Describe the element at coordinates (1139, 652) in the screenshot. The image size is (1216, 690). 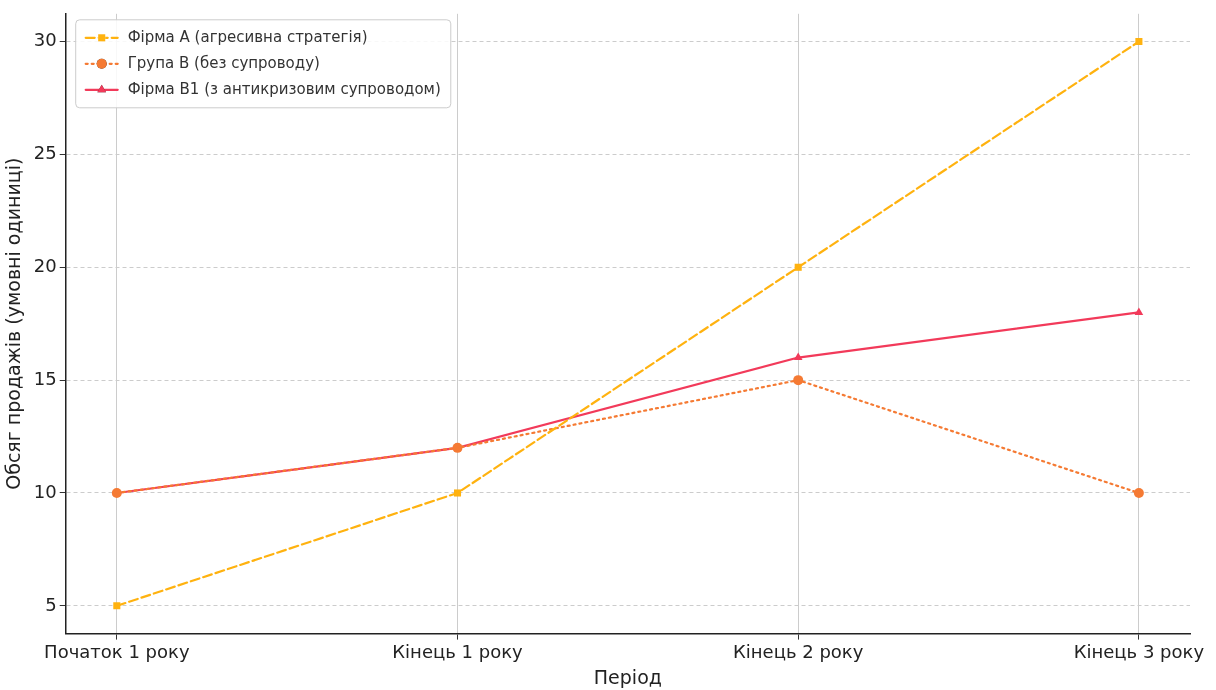
I see `x-tick-label: Кінець 3 року` at that location.